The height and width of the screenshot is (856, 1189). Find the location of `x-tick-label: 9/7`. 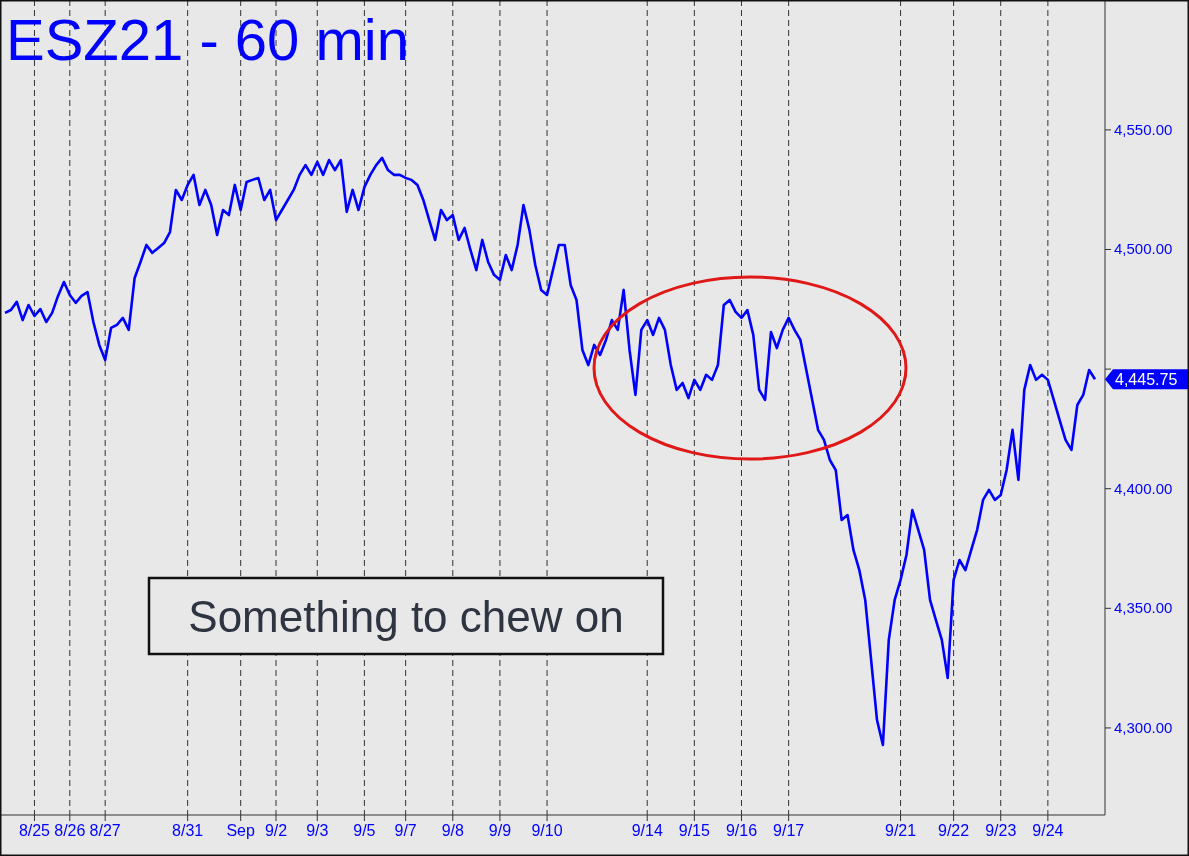

x-tick-label: 9/7 is located at coordinates (405, 830).